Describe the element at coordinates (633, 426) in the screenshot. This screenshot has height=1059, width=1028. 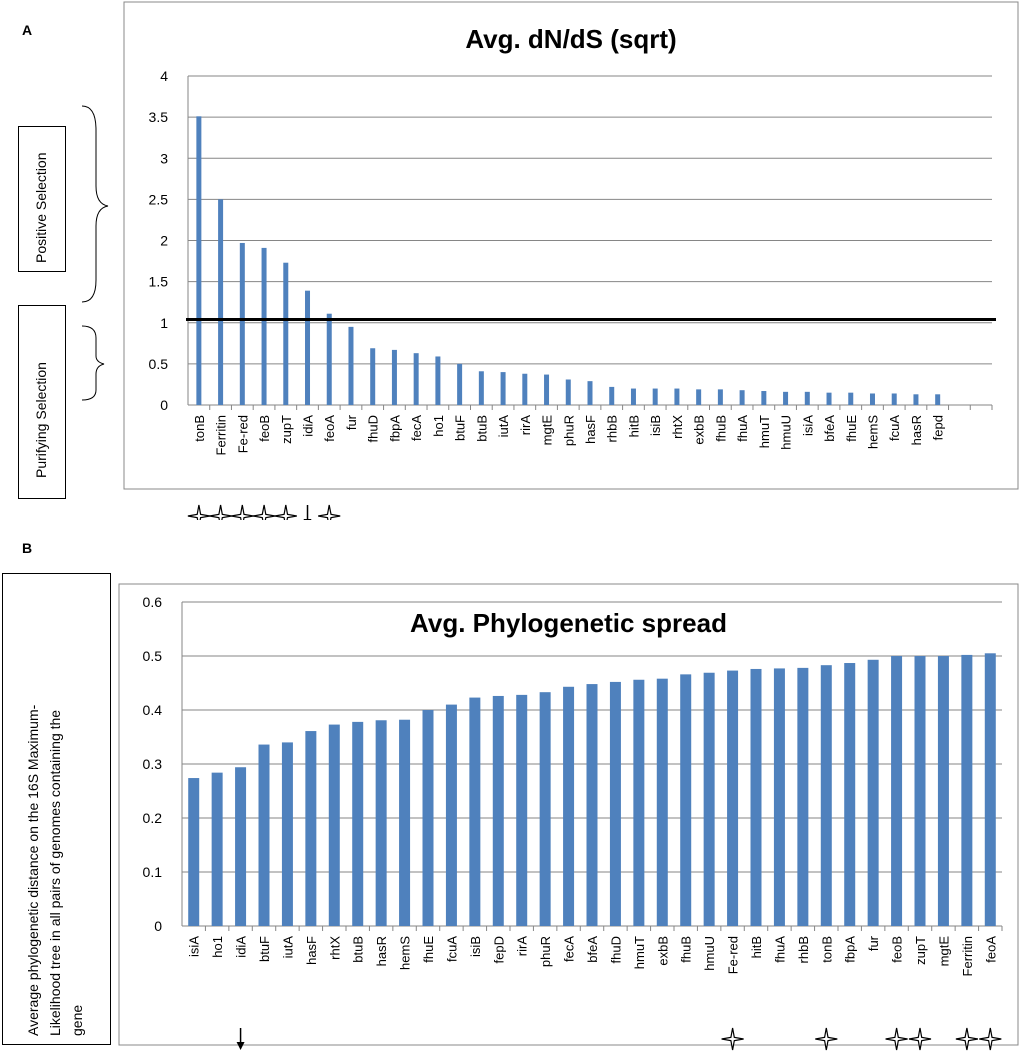
I see `x-tick-label: hitB` at that location.